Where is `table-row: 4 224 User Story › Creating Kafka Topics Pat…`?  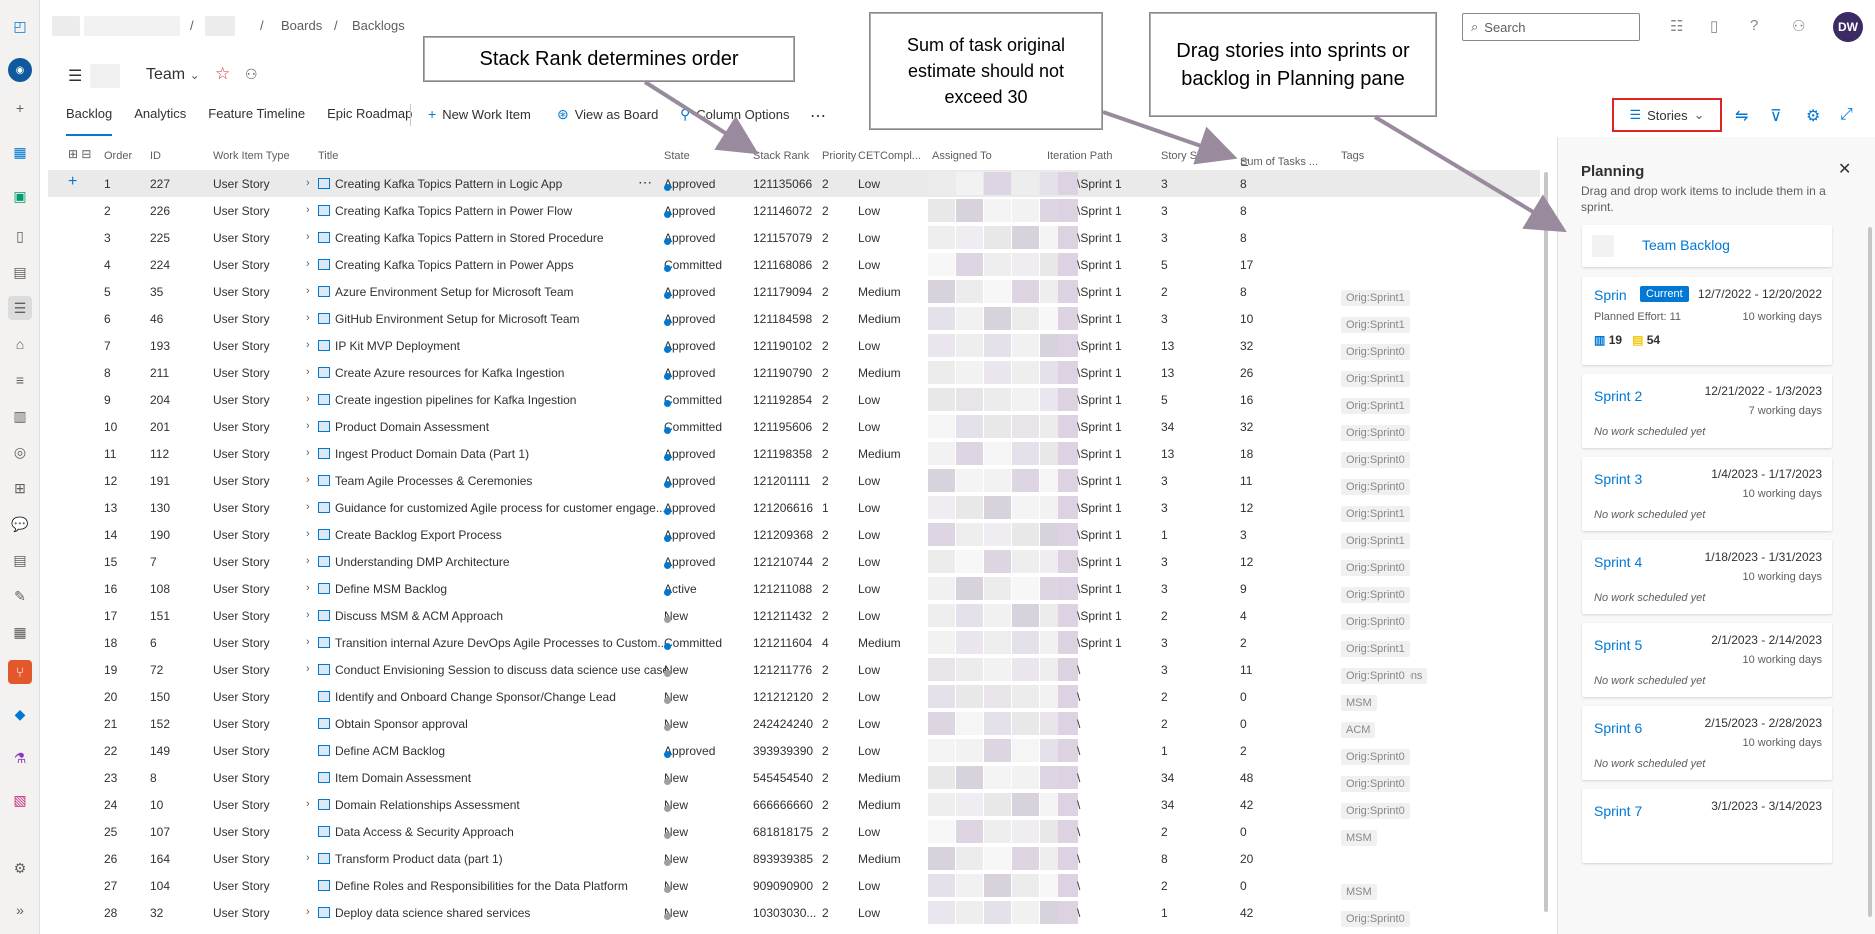
table-row: 4 224 User Story › Creating Kafka Topics Pat… is located at coordinates (794, 264).